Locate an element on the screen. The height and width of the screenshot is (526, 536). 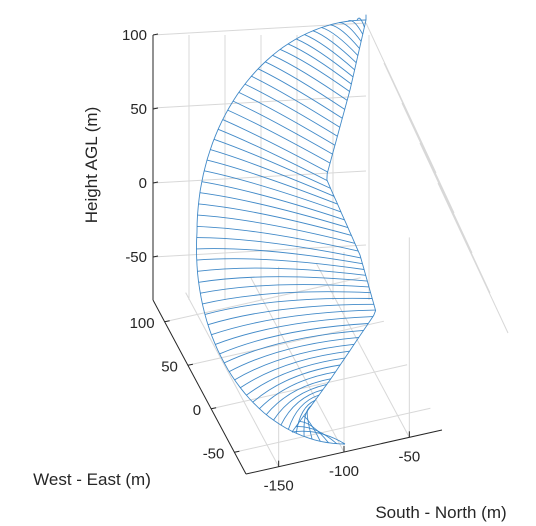
y-axis-label: West - East (m) is located at coordinates (92, 479).